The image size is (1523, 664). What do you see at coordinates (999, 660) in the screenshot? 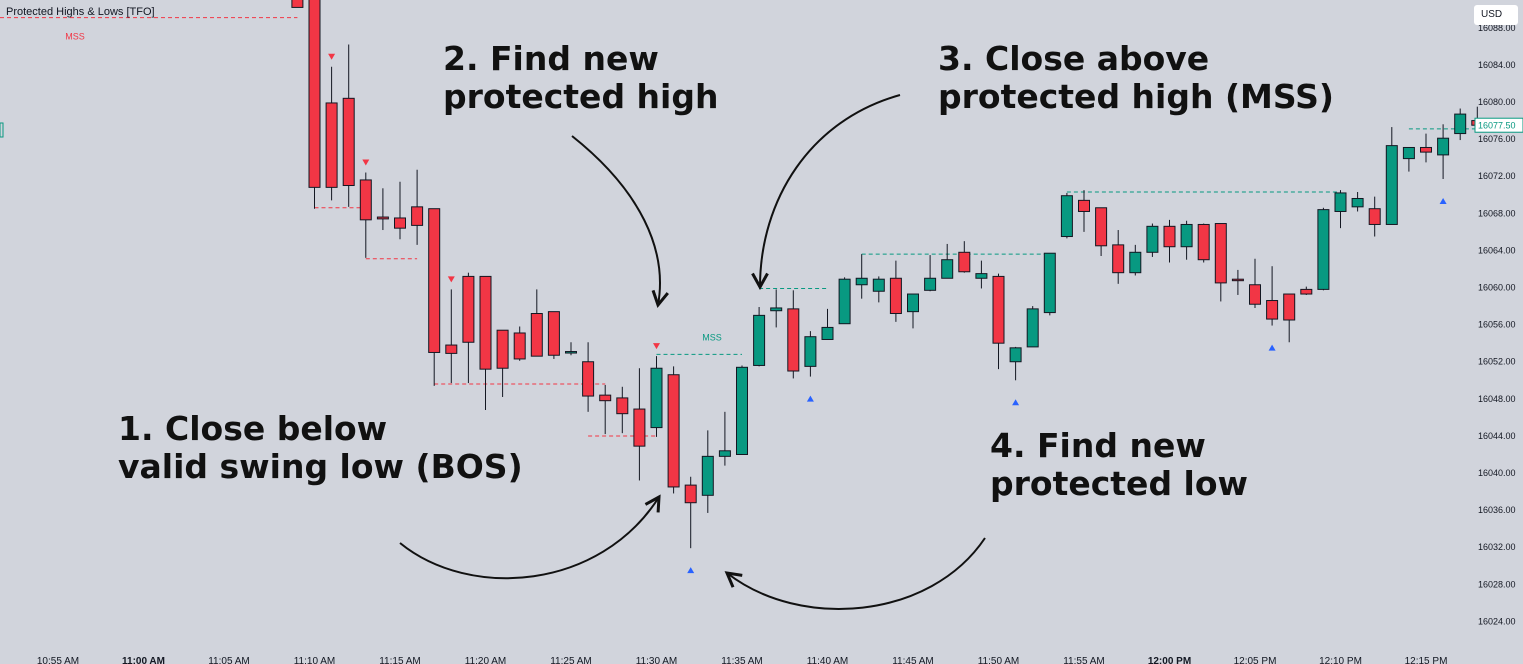
I see `x-tick-label: 11:50 AM` at bounding box center [999, 660].